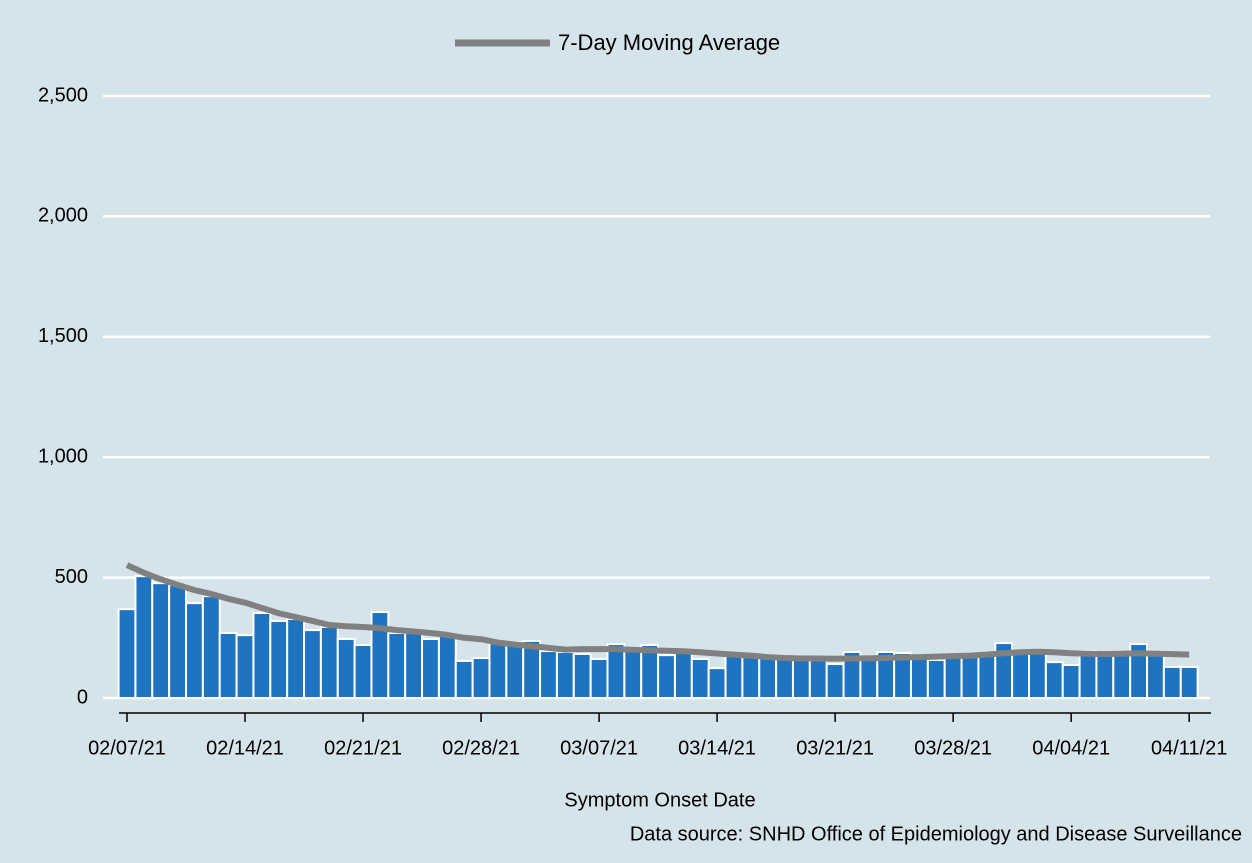 This screenshot has width=1252, height=863. What do you see at coordinates (657, 612) in the screenshot?
I see `moving-average-line` at bounding box center [657, 612].